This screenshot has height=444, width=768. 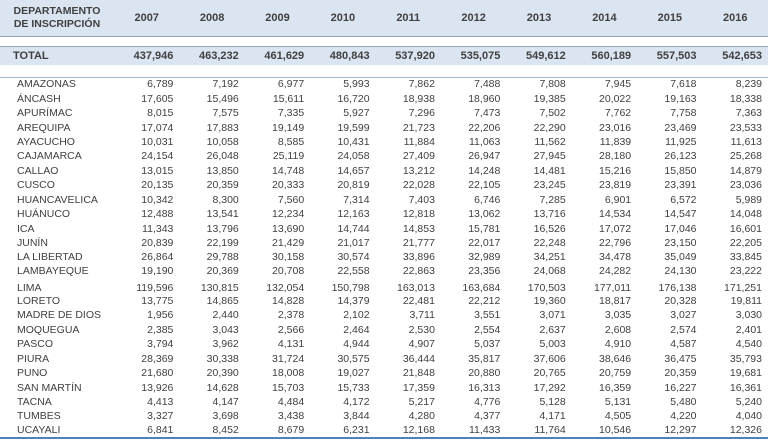 I want to click on value-cell: 11,839, so click(x=604, y=142).